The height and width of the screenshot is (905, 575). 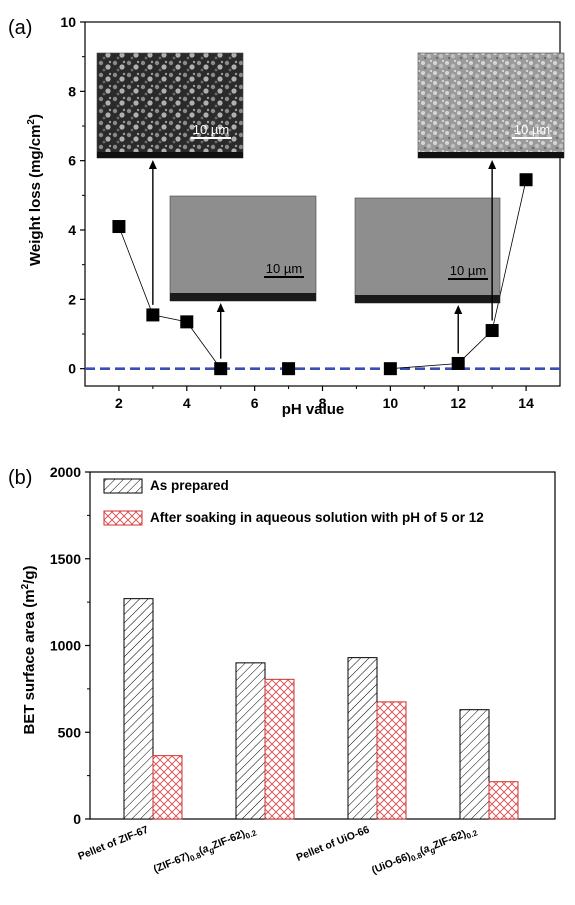 What do you see at coordinates (255, 403) in the screenshot?
I see `x-tick-label: 6` at bounding box center [255, 403].